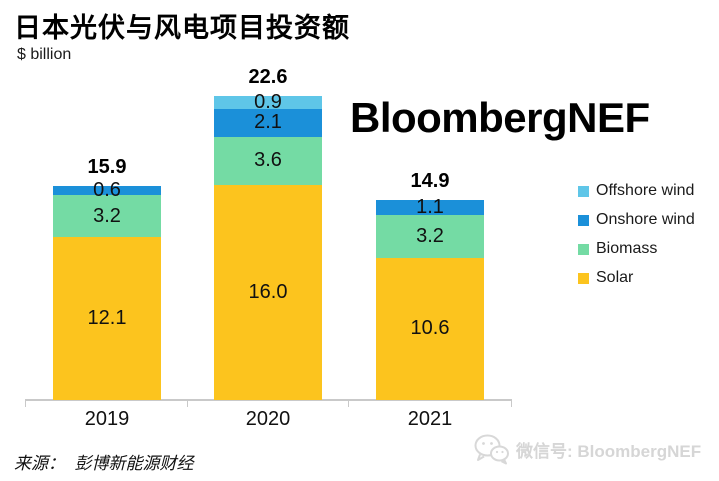 Image resolution: width=719 pixels, height=481 pixels. I want to click on bar-segment-label: 12.1, so click(107, 318).